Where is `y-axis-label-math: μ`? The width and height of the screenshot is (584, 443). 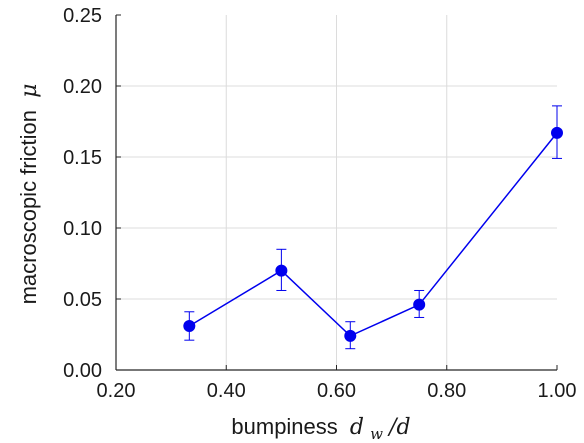
y-axis-label-math: μ is located at coordinates (29, 91).